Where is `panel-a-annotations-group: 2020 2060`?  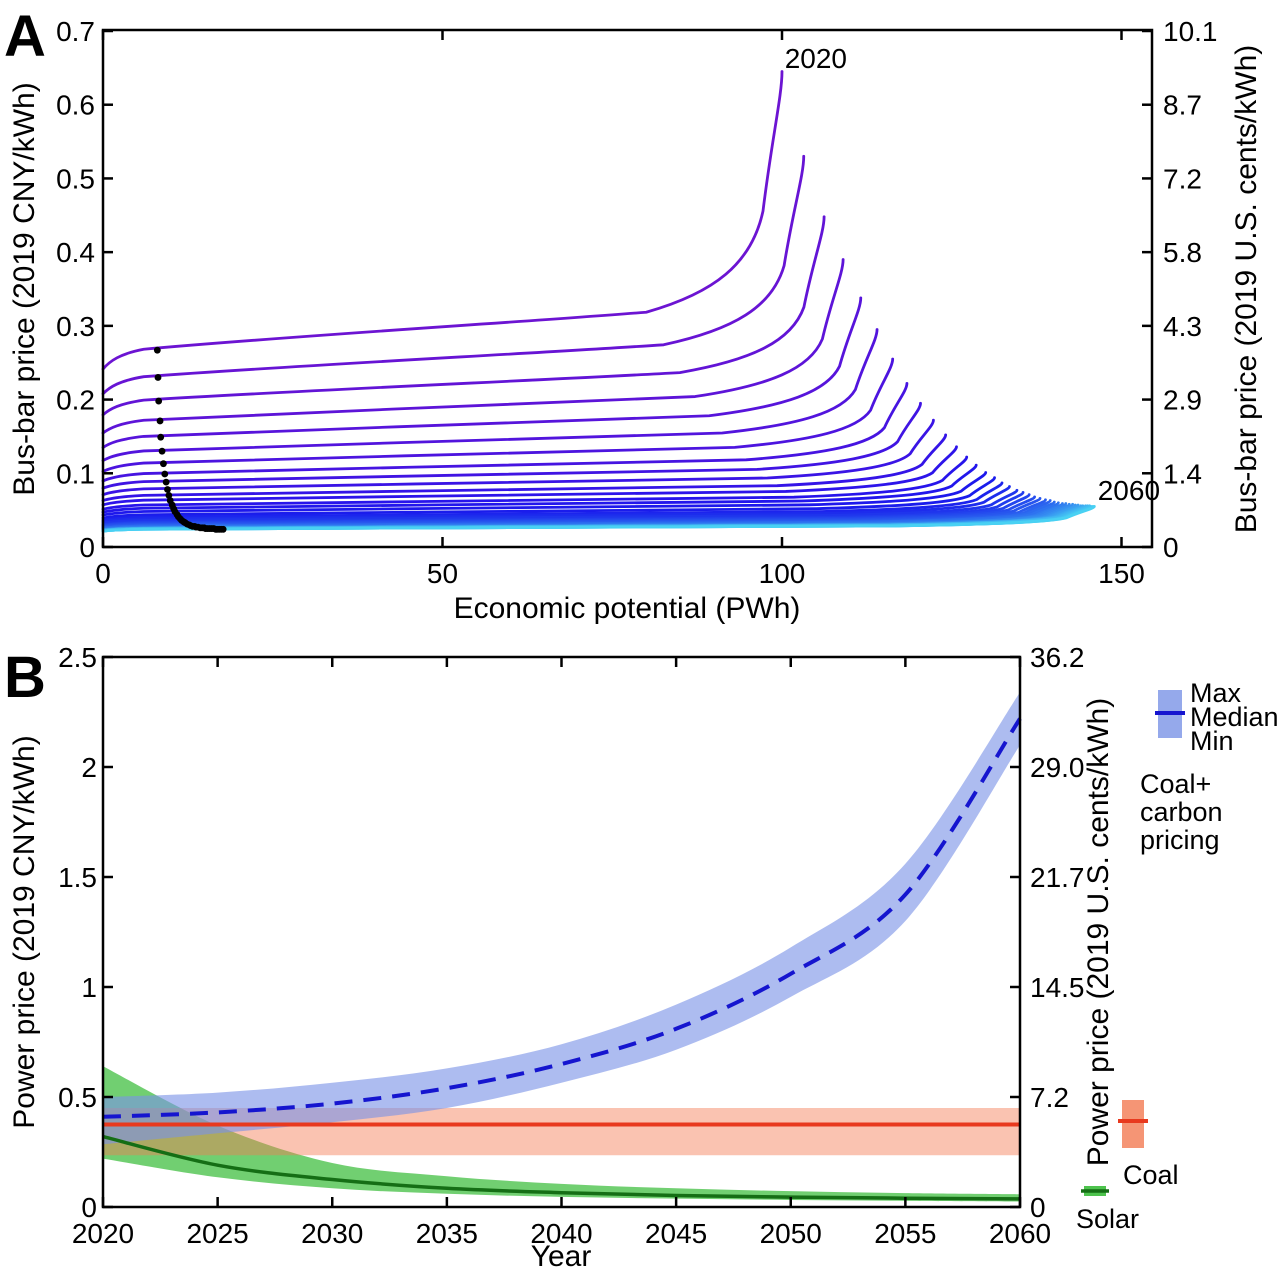 panel-a-annotations-group: 2020 2060 is located at coordinates (972, 274).